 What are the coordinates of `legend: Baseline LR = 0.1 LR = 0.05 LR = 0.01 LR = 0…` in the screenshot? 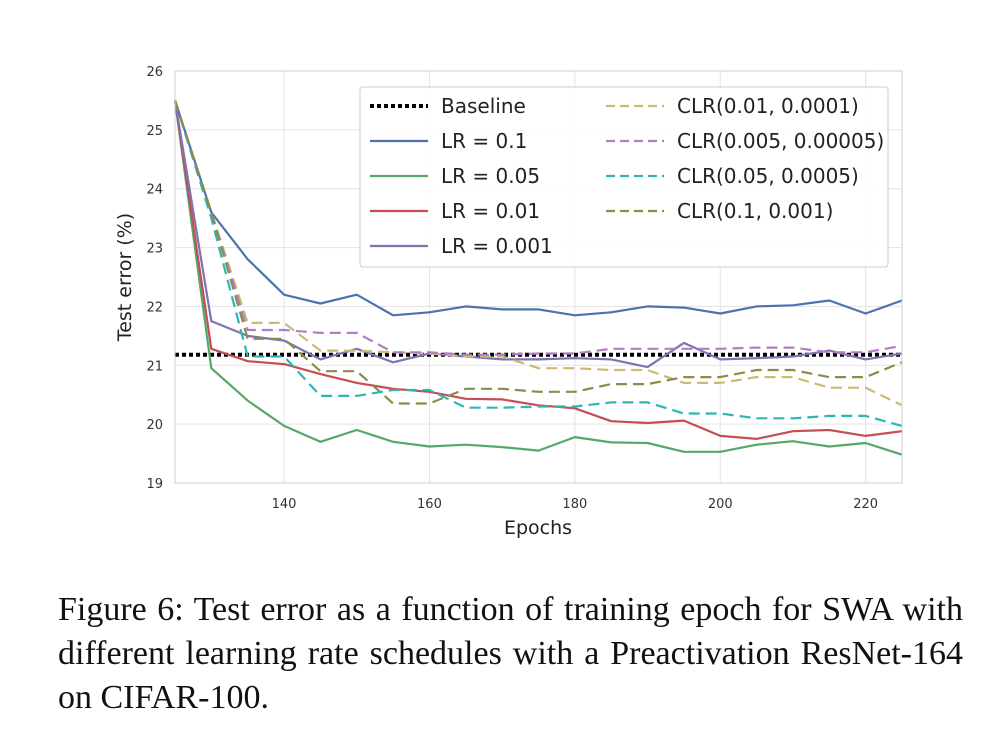 It's located at (624, 177).